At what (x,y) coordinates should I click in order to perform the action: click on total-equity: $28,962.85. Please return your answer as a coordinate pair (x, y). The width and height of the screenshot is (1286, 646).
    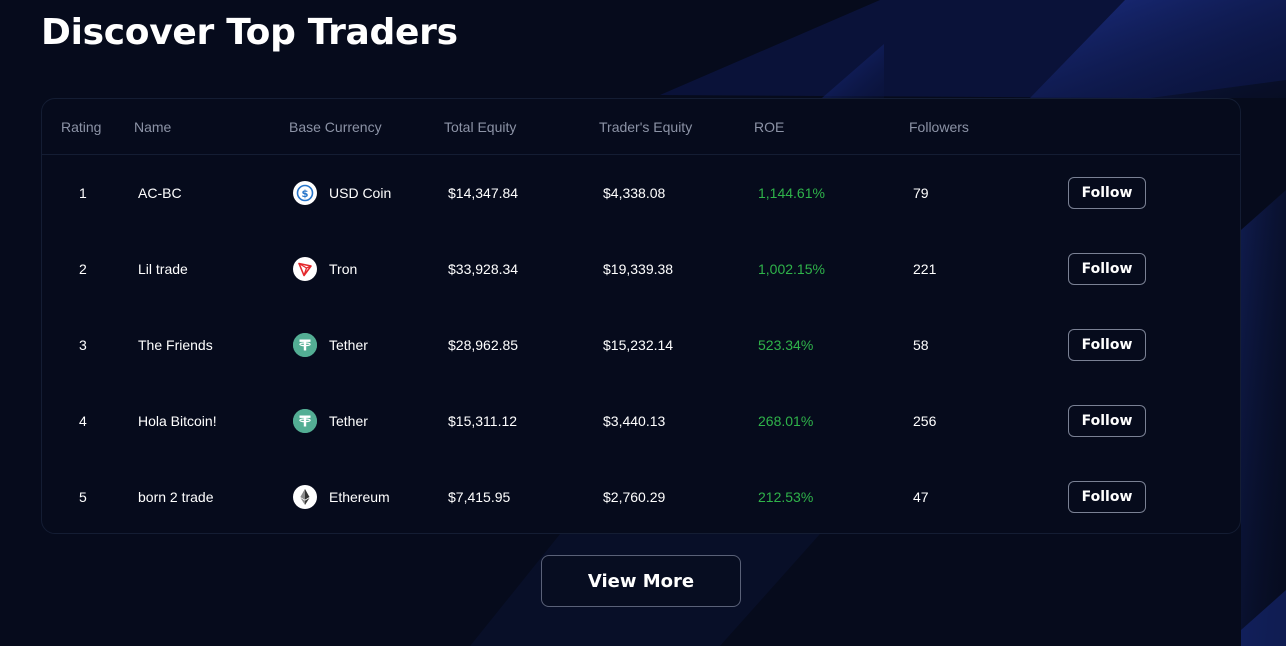
    Looking at the image, I should click on (483, 345).